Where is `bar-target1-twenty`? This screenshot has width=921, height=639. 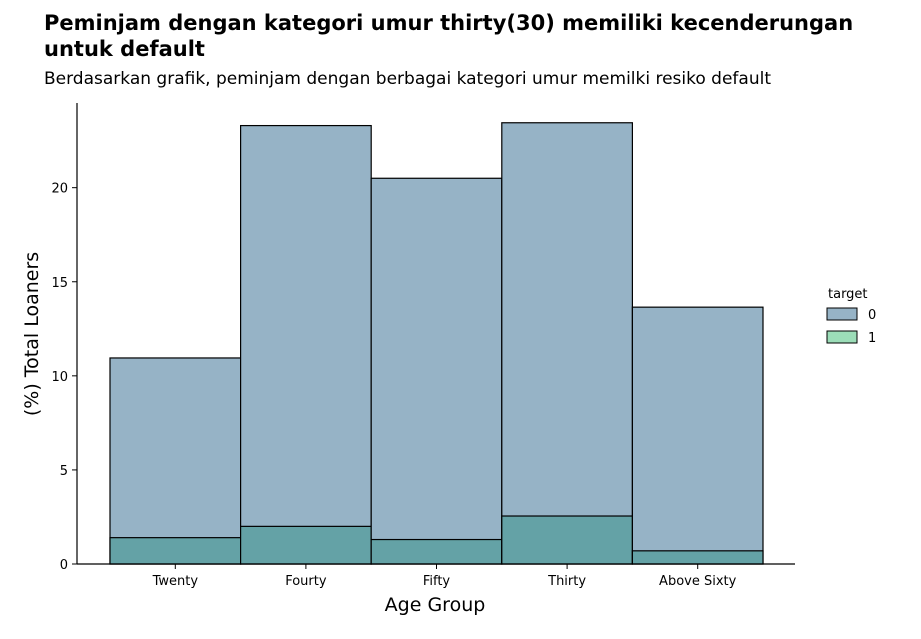
bar-target1-twenty is located at coordinates (175, 551).